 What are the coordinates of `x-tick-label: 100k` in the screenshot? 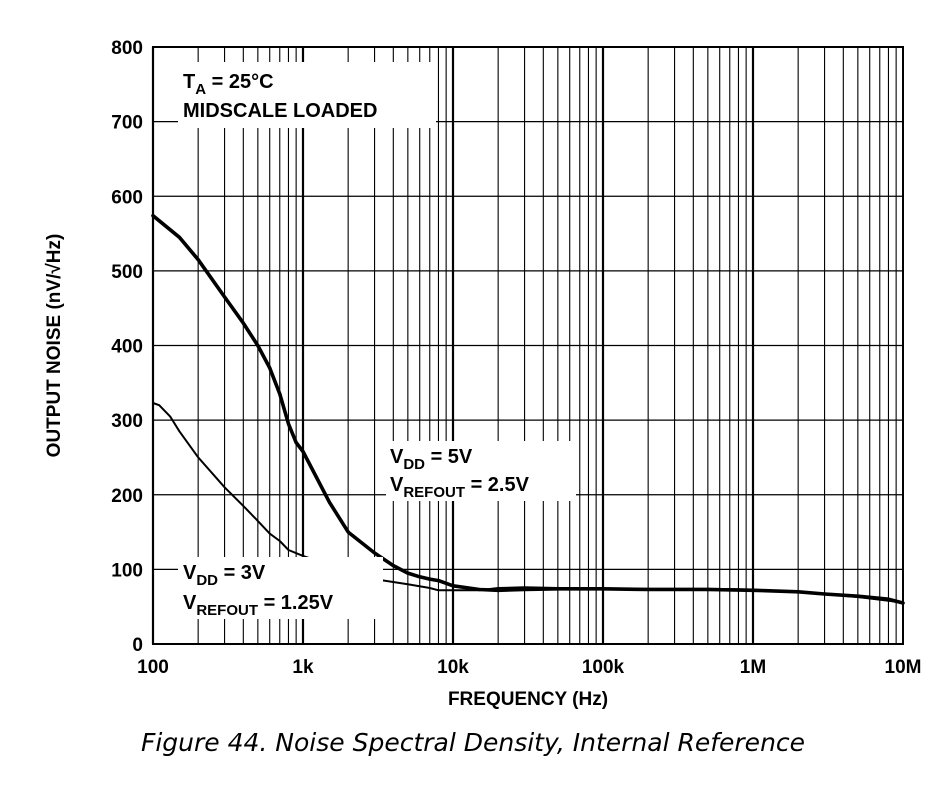 It's located at (603, 667).